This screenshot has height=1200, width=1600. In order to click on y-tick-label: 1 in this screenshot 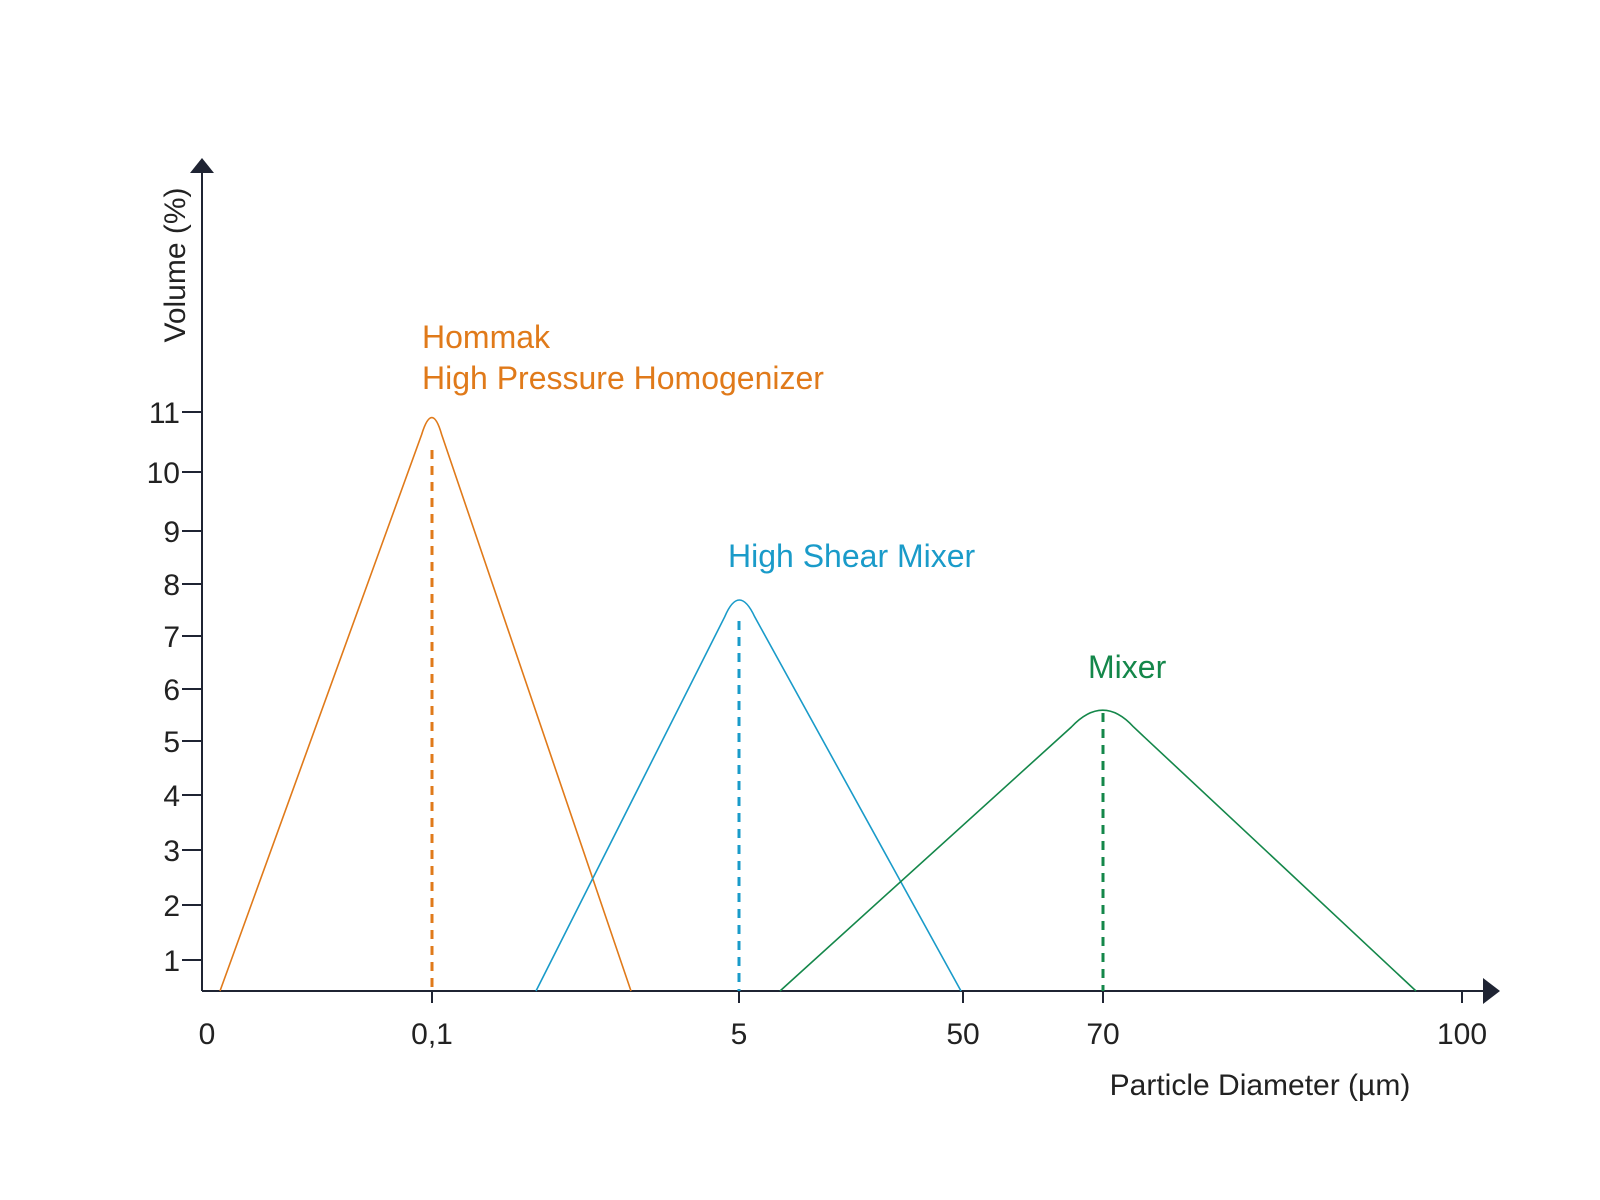, I will do `click(171, 961)`.